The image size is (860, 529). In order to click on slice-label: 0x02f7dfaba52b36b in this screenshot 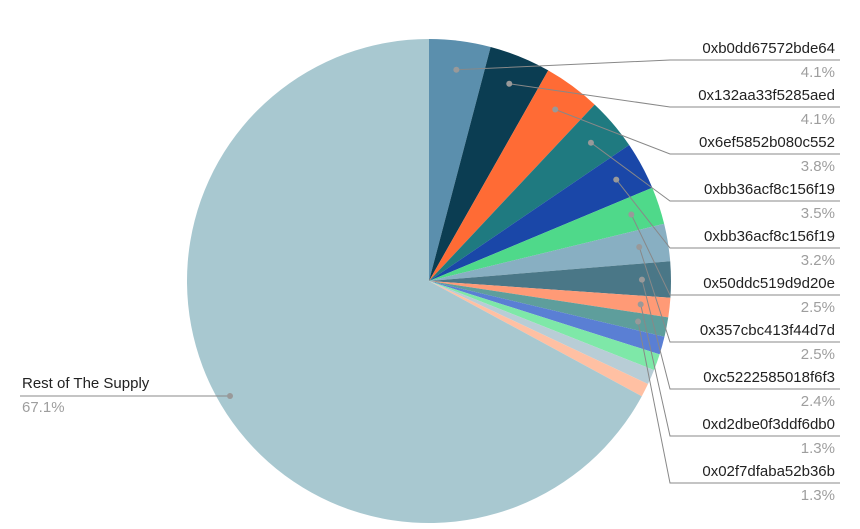, I will do `click(768, 471)`.